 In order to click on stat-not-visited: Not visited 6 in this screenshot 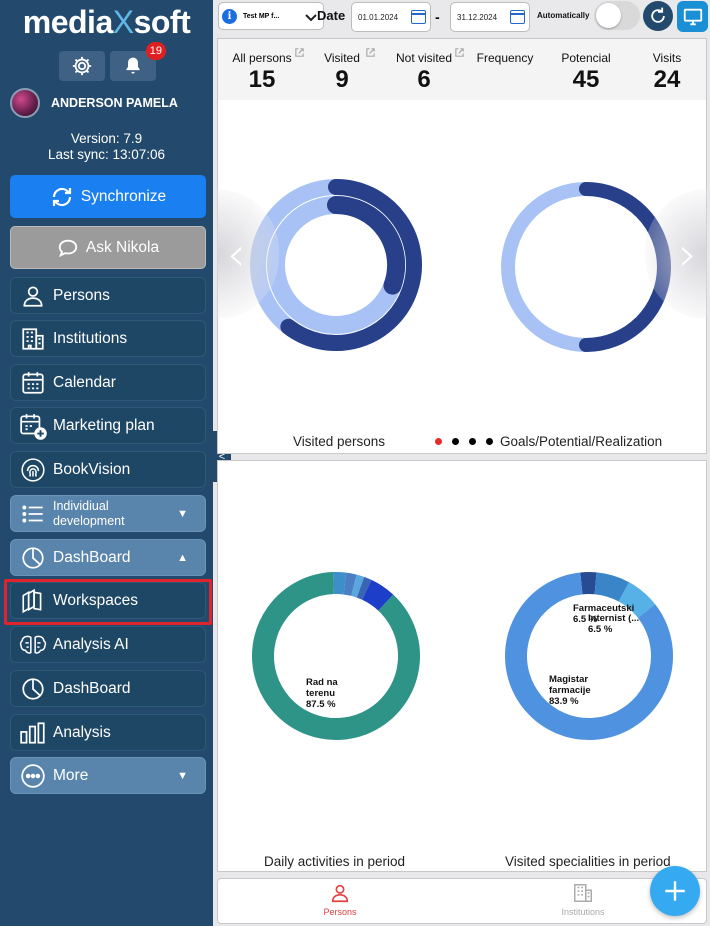, I will do `click(430, 71)`.